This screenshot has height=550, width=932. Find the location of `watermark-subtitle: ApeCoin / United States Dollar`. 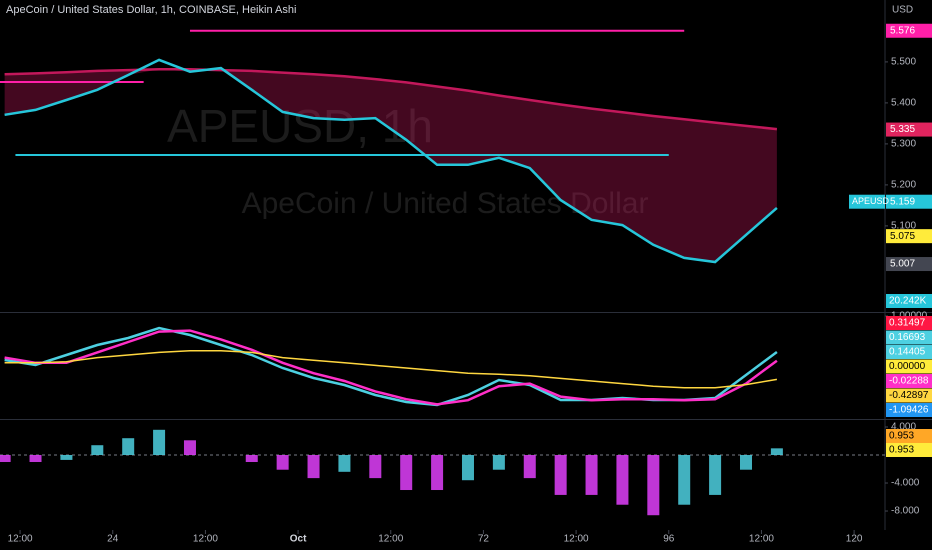

watermark-subtitle: ApeCoin / United States Dollar is located at coordinates (445, 203).